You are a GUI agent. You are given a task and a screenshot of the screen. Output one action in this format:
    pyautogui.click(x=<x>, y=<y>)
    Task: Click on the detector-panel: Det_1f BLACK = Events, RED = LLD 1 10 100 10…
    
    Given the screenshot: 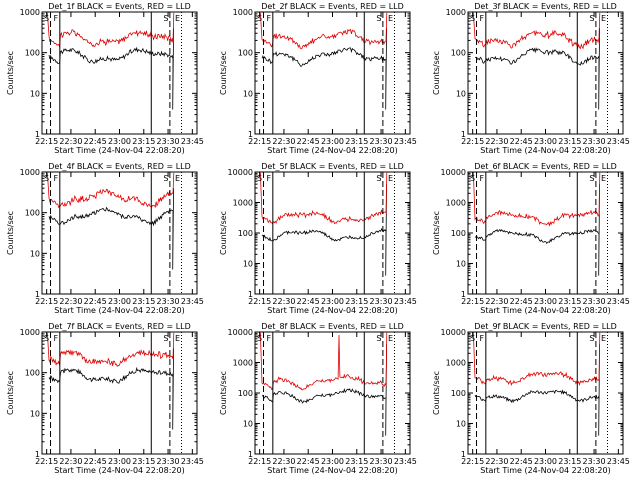 What is the action you would take?
    pyautogui.click(x=106, y=82)
    